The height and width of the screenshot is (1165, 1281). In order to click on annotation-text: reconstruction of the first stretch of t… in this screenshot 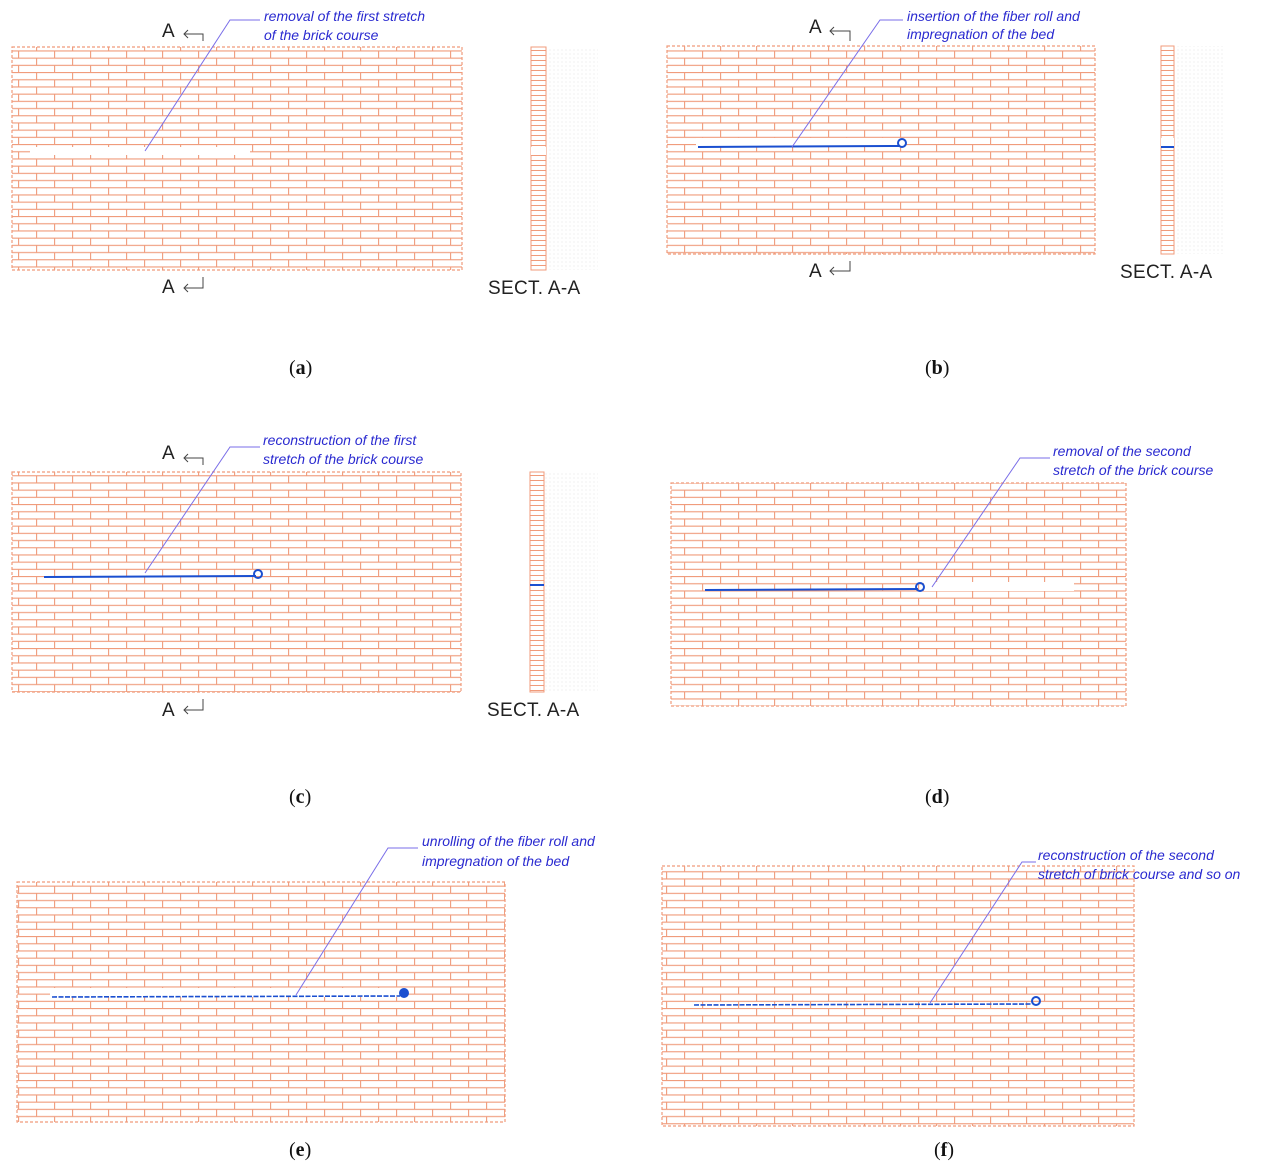, I will do `click(343, 449)`.